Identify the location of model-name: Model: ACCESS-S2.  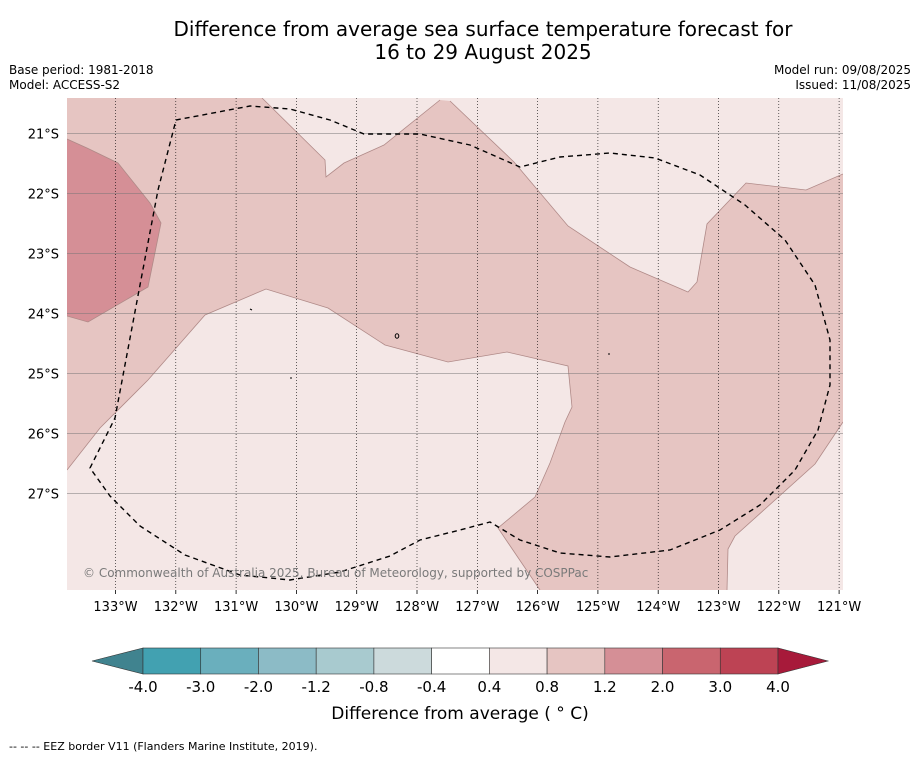
(65, 85).